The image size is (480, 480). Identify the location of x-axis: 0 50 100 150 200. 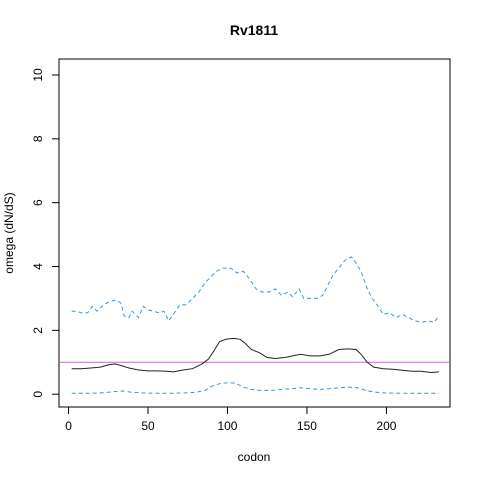
(231, 419).